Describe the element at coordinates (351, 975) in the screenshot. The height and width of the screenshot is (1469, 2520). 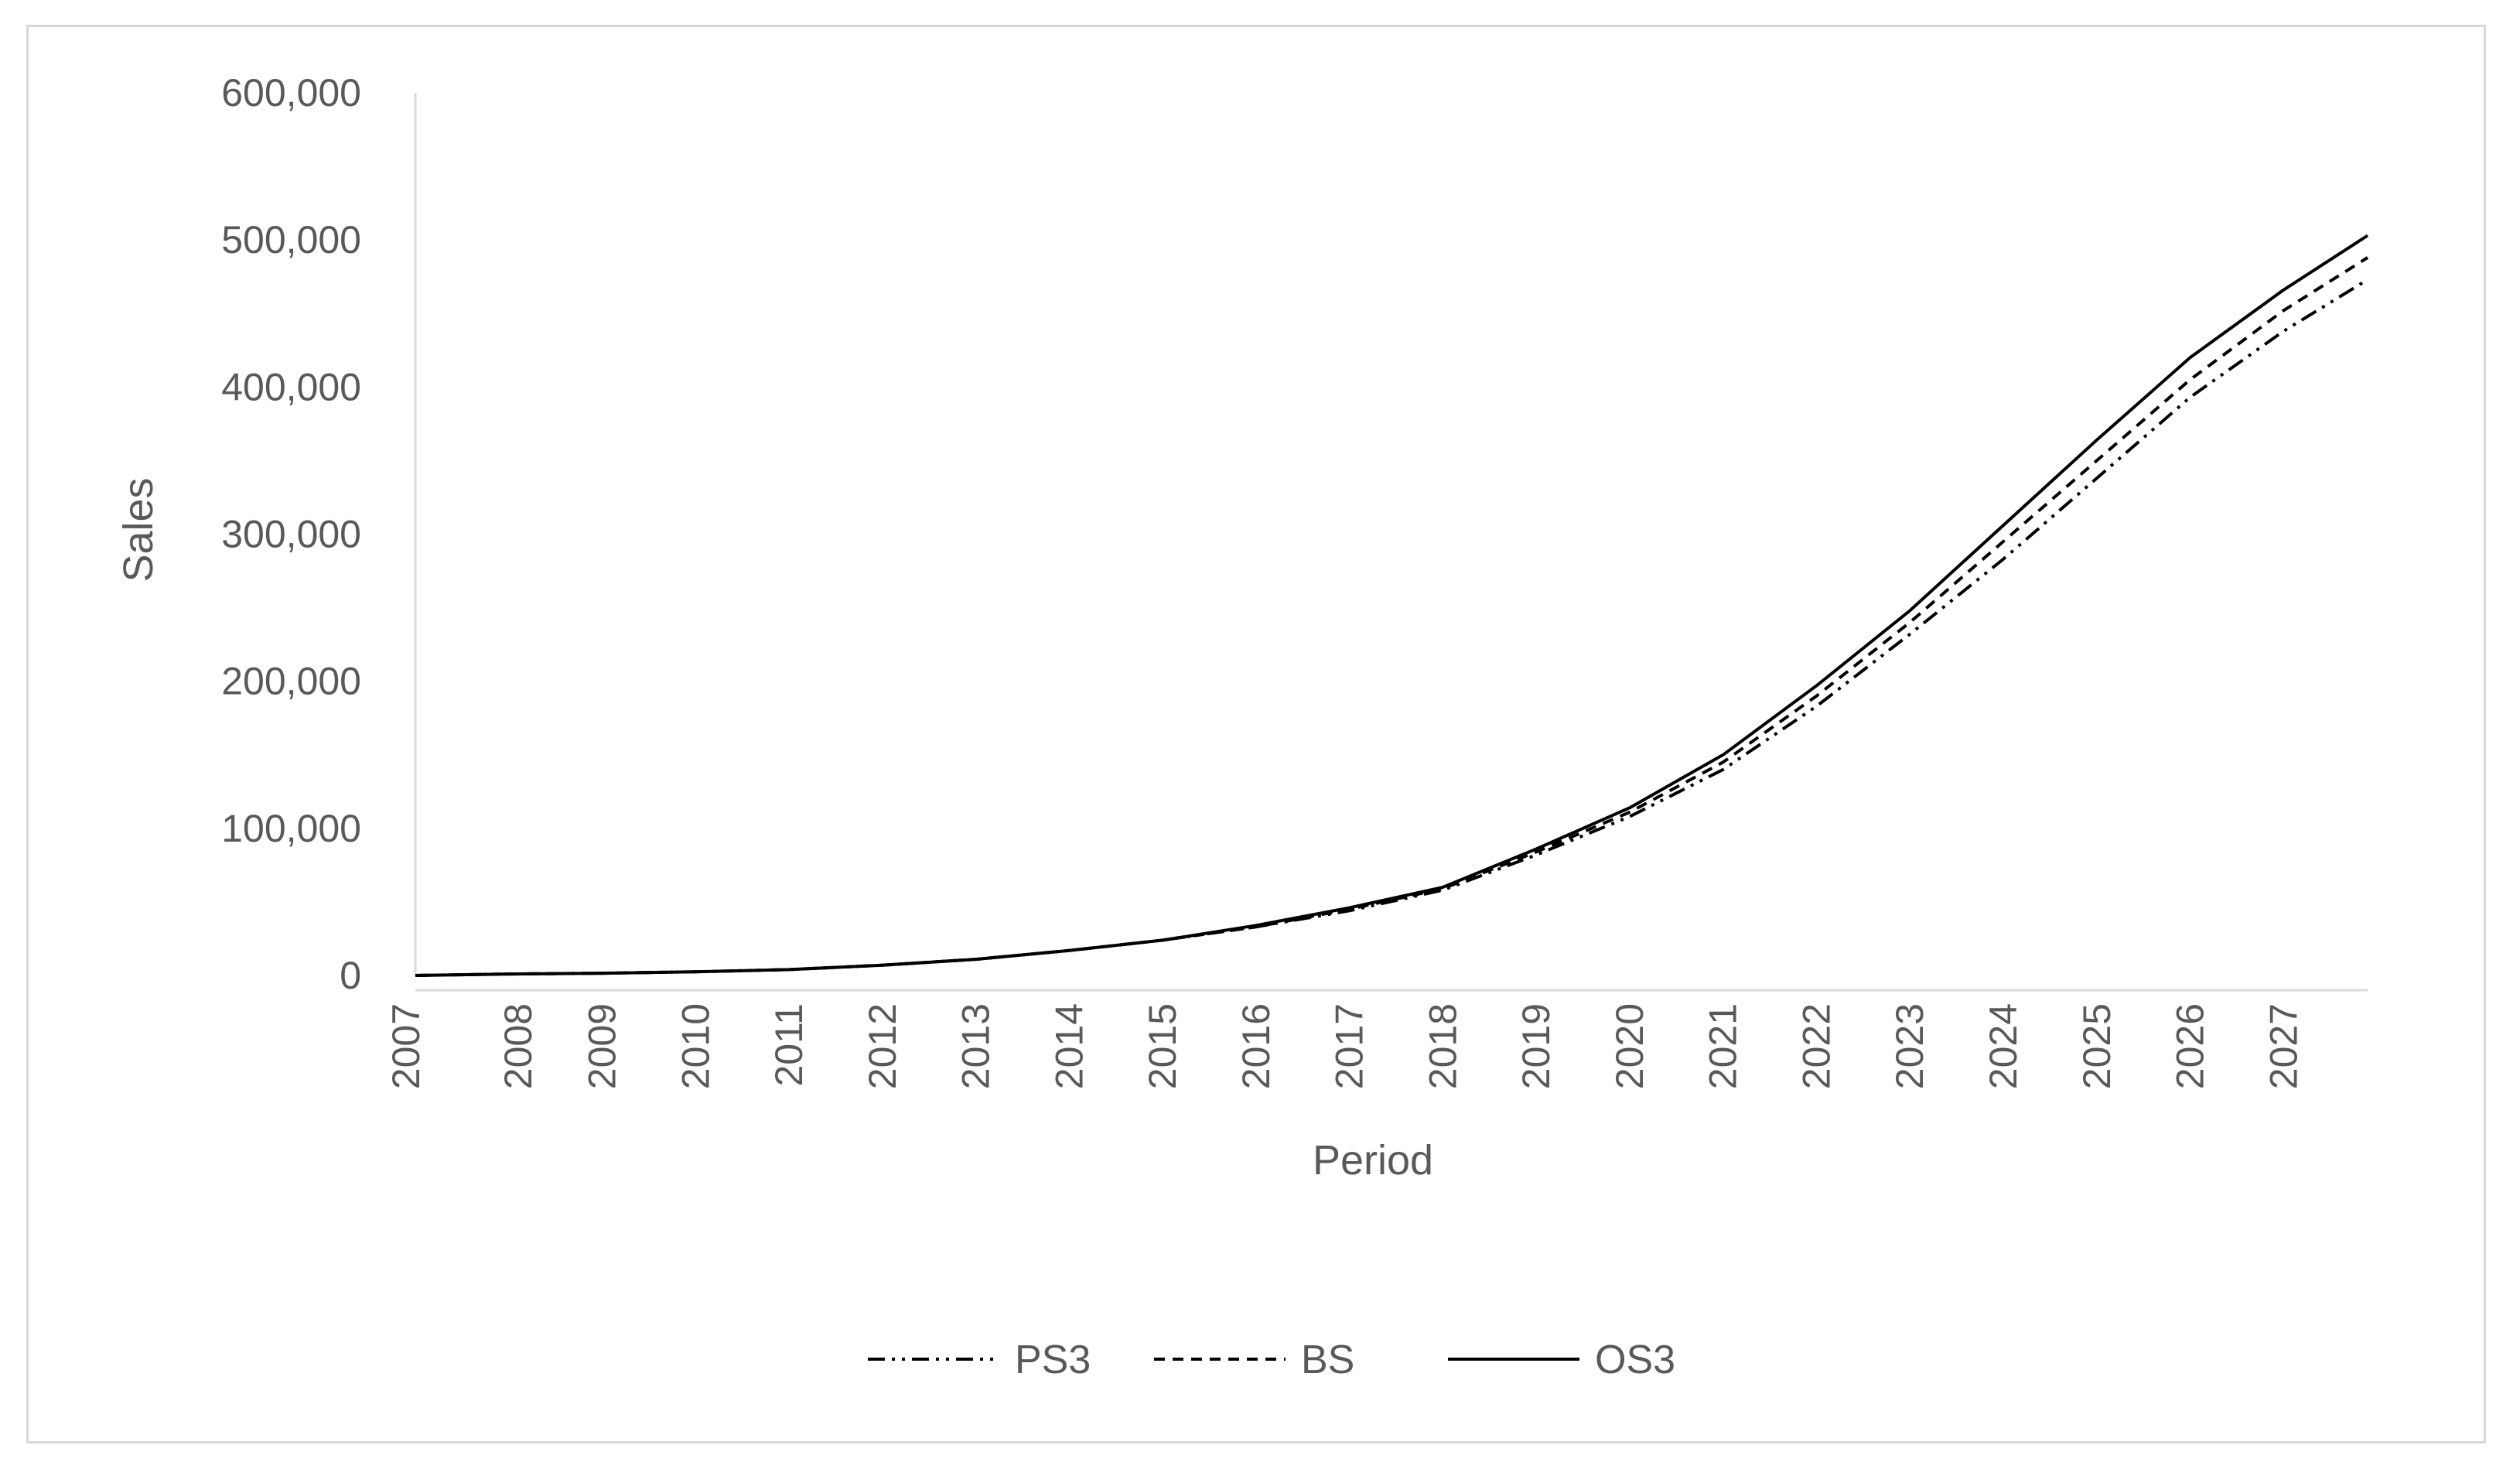
I see `y-tick-label: 0` at that location.